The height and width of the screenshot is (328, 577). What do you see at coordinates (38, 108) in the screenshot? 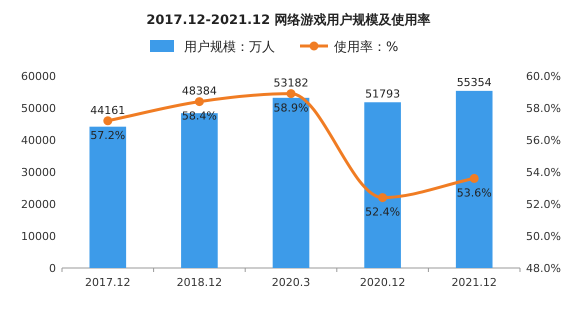
I see `y-tick-label: 50000` at bounding box center [38, 108].